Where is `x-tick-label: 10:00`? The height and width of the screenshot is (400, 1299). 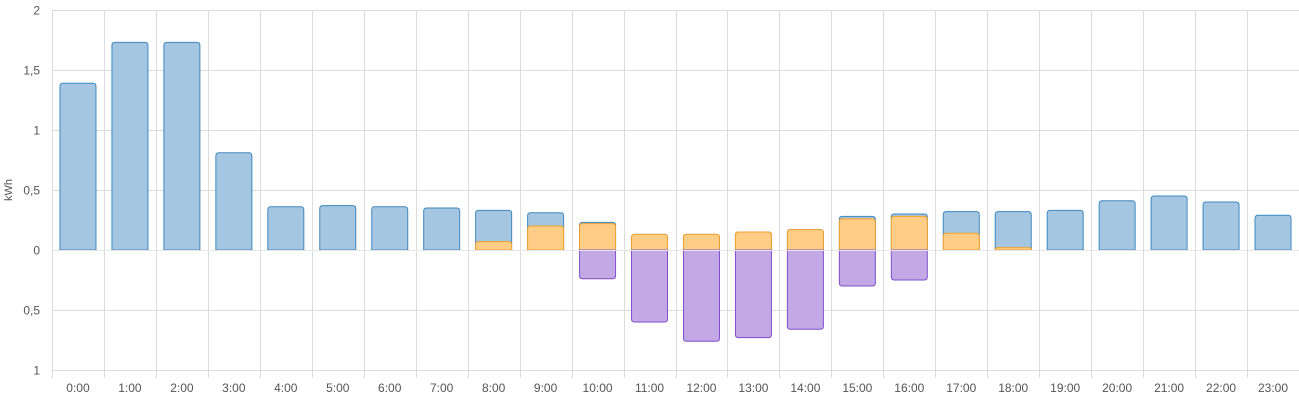
x-tick-label: 10:00 is located at coordinates (598, 388).